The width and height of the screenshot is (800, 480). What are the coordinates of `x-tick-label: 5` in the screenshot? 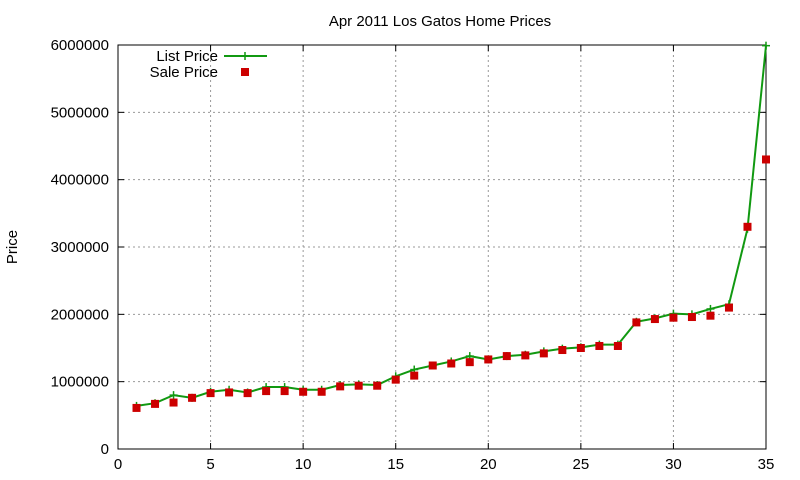 It's located at (210, 464).